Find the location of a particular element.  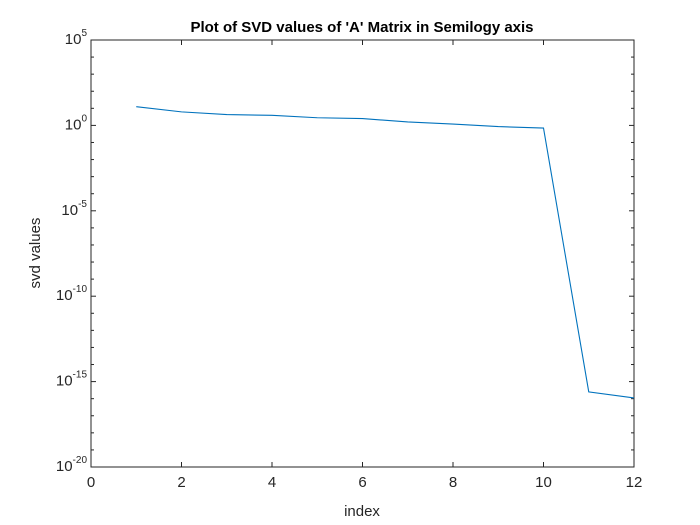

x-tick-label: 6 is located at coordinates (362, 482).